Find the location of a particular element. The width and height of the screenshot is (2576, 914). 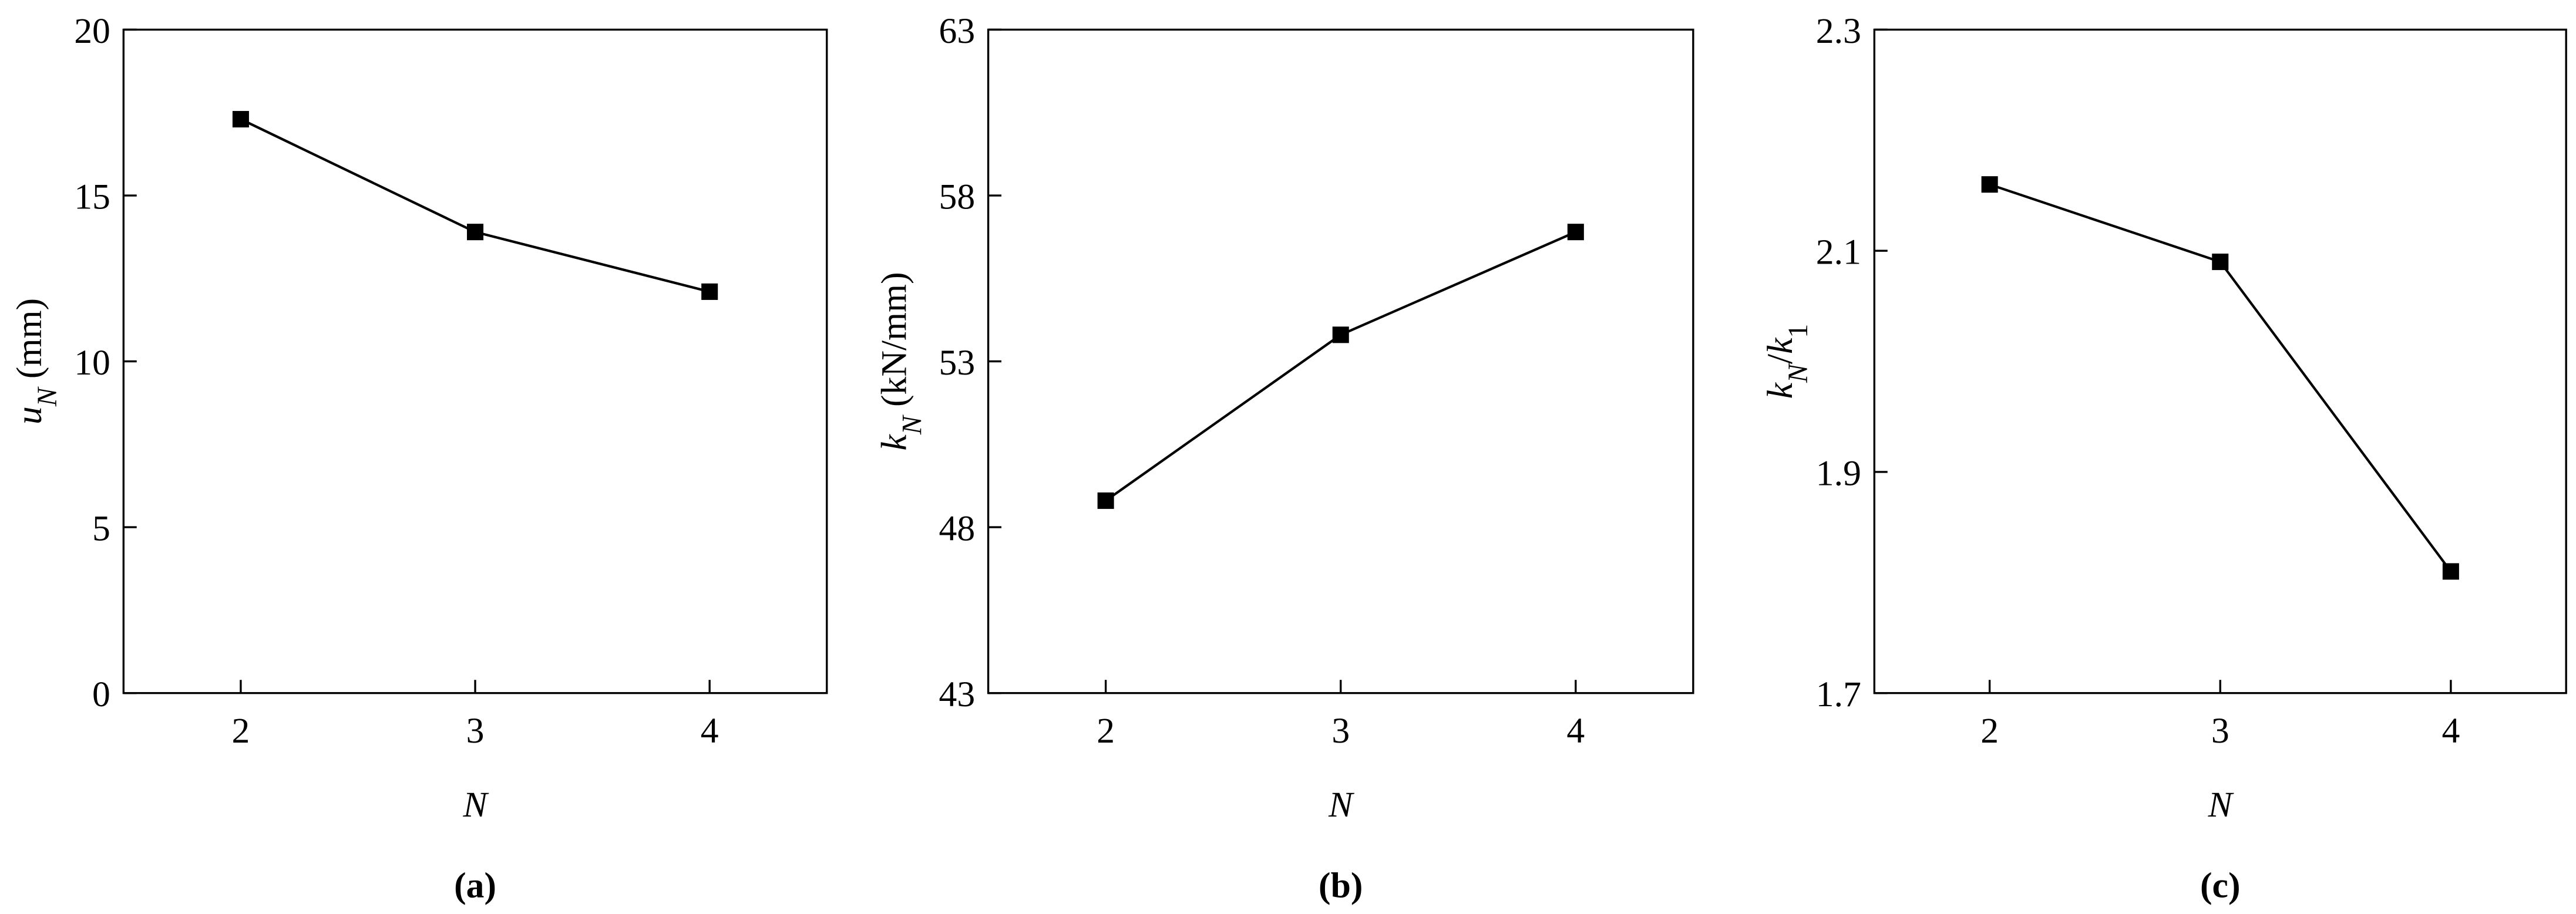

panel-caption: (c) is located at coordinates (2220, 885).